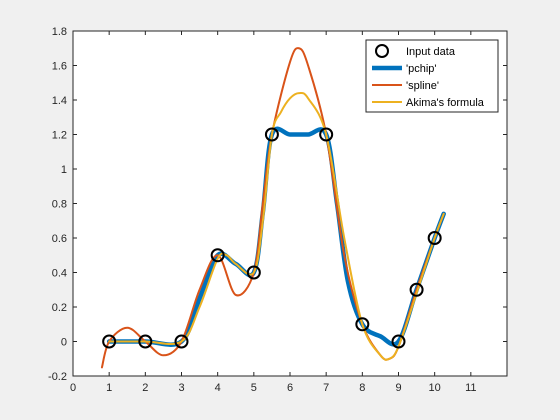  What do you see at coordinates (432, 76) in the screenshot?
I see `legend: Input data 'pchip' 'spline' Akima's formula` at bounding box center [432, 76].